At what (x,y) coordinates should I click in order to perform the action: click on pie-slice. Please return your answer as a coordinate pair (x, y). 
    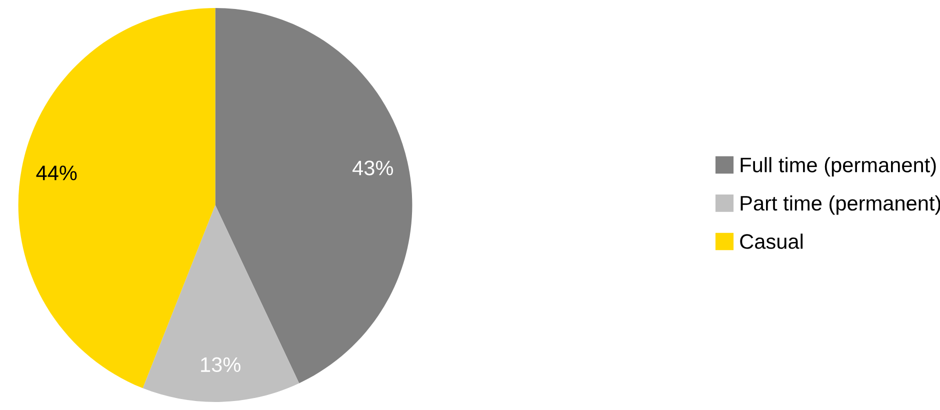
    Looking at the image, I should click on (221, 303).